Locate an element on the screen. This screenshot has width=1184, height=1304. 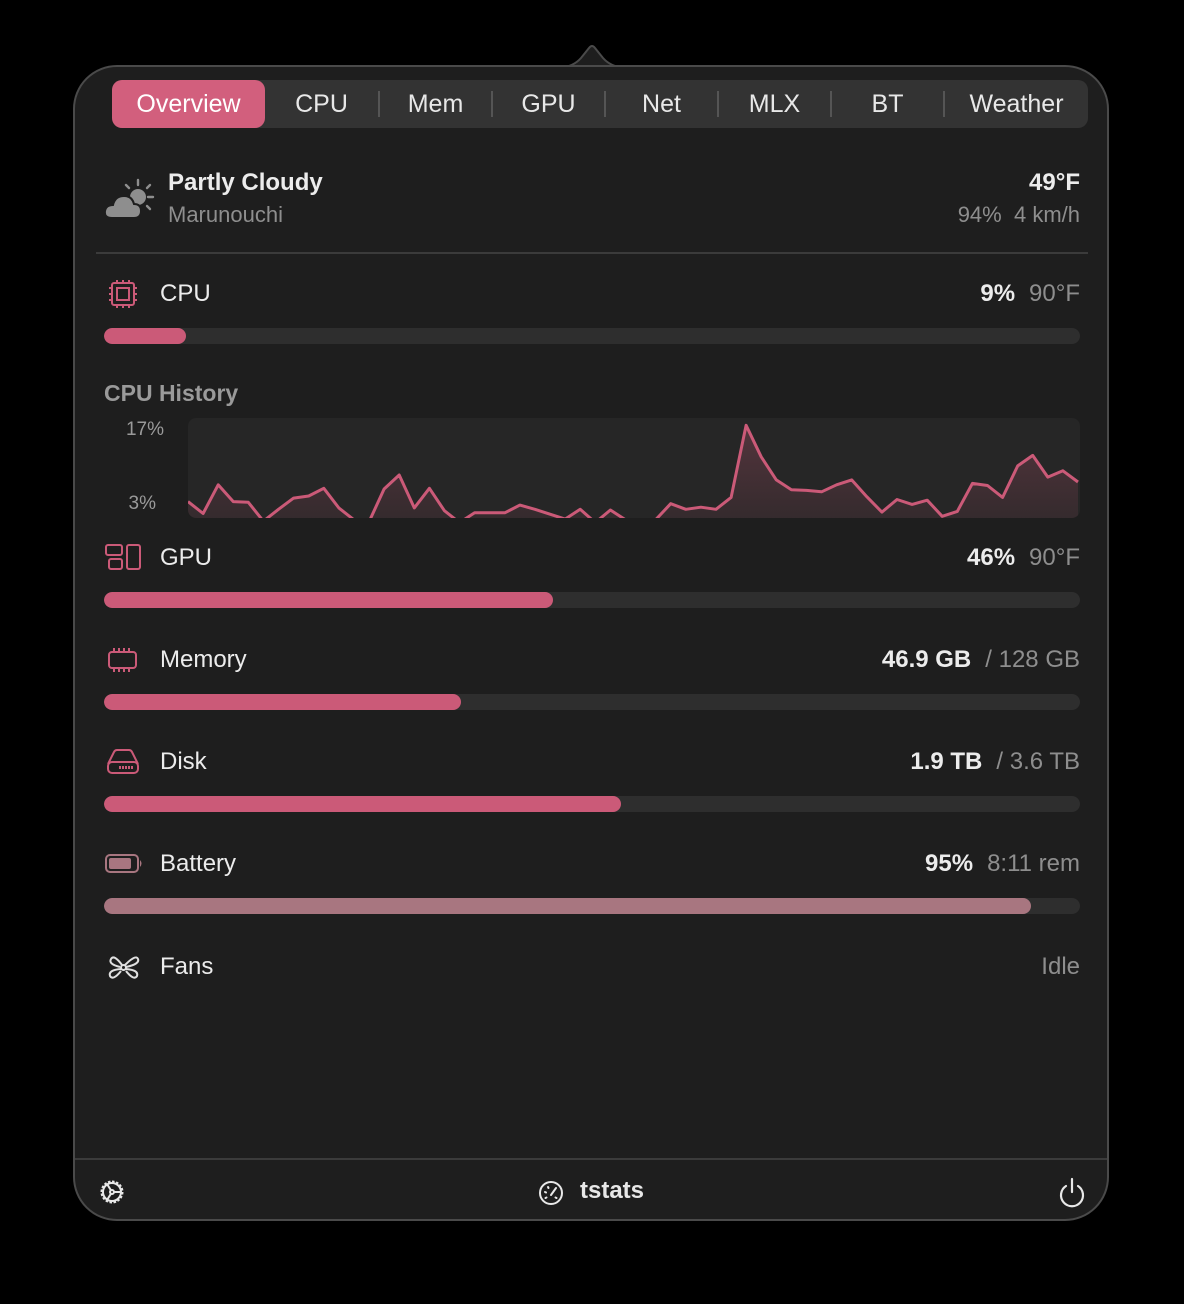
cpu-history-chart is located at coordinates (634, 468).